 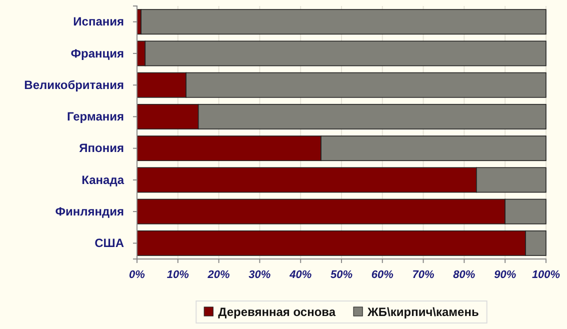 I want to click on x-tick-label: 10%, so click(x=178, y=275).